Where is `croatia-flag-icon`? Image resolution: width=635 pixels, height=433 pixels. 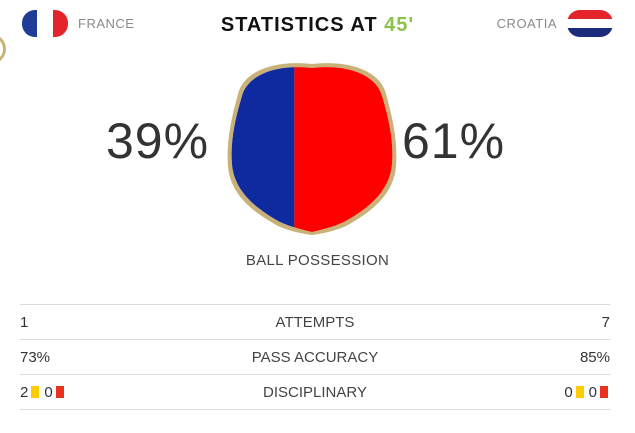
croatia-flag-icon is located at coordinates (590, 23).